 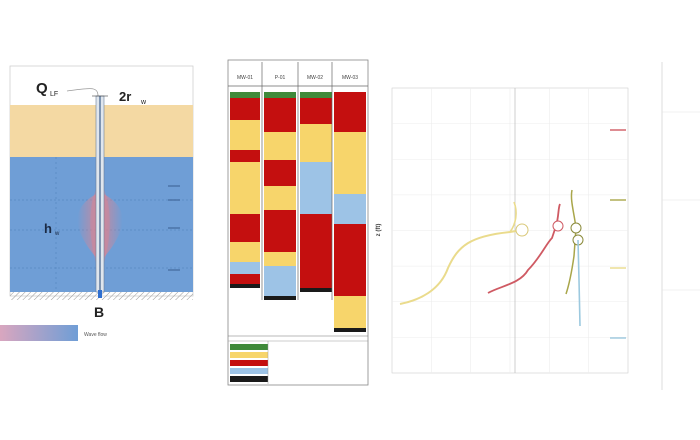 I want to click on chart-legend, so click(x=618, y=234).